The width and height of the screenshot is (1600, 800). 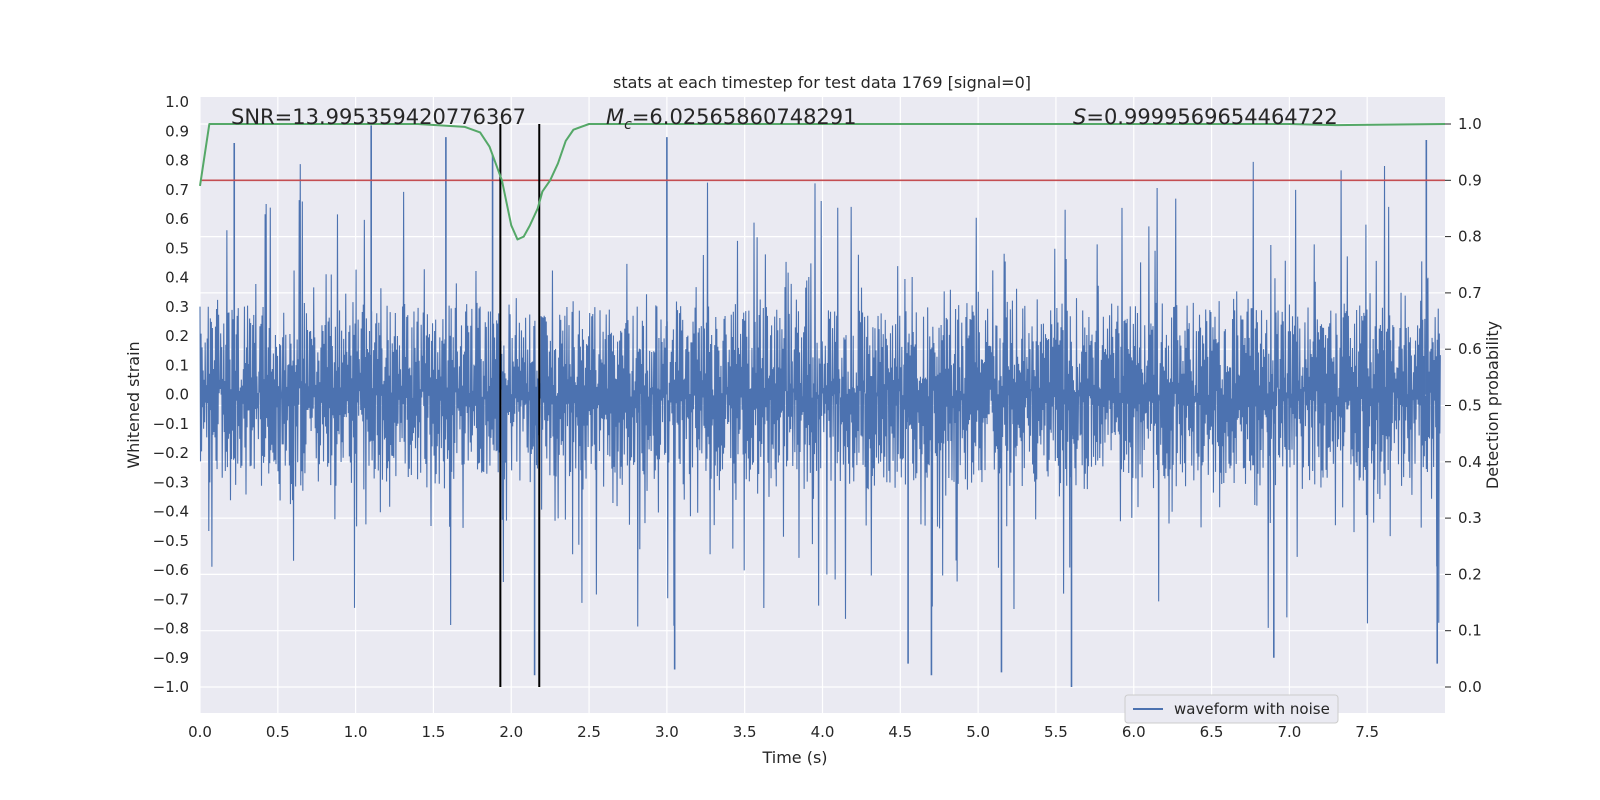 What do you see at coordinates (177, 395) in the screenshot?
I see `left-y-tick-label: 0.0` at bounding box center [177, 395].